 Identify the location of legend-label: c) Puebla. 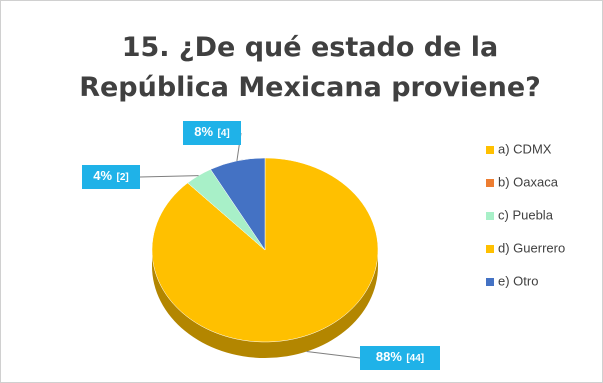
(526, 214).